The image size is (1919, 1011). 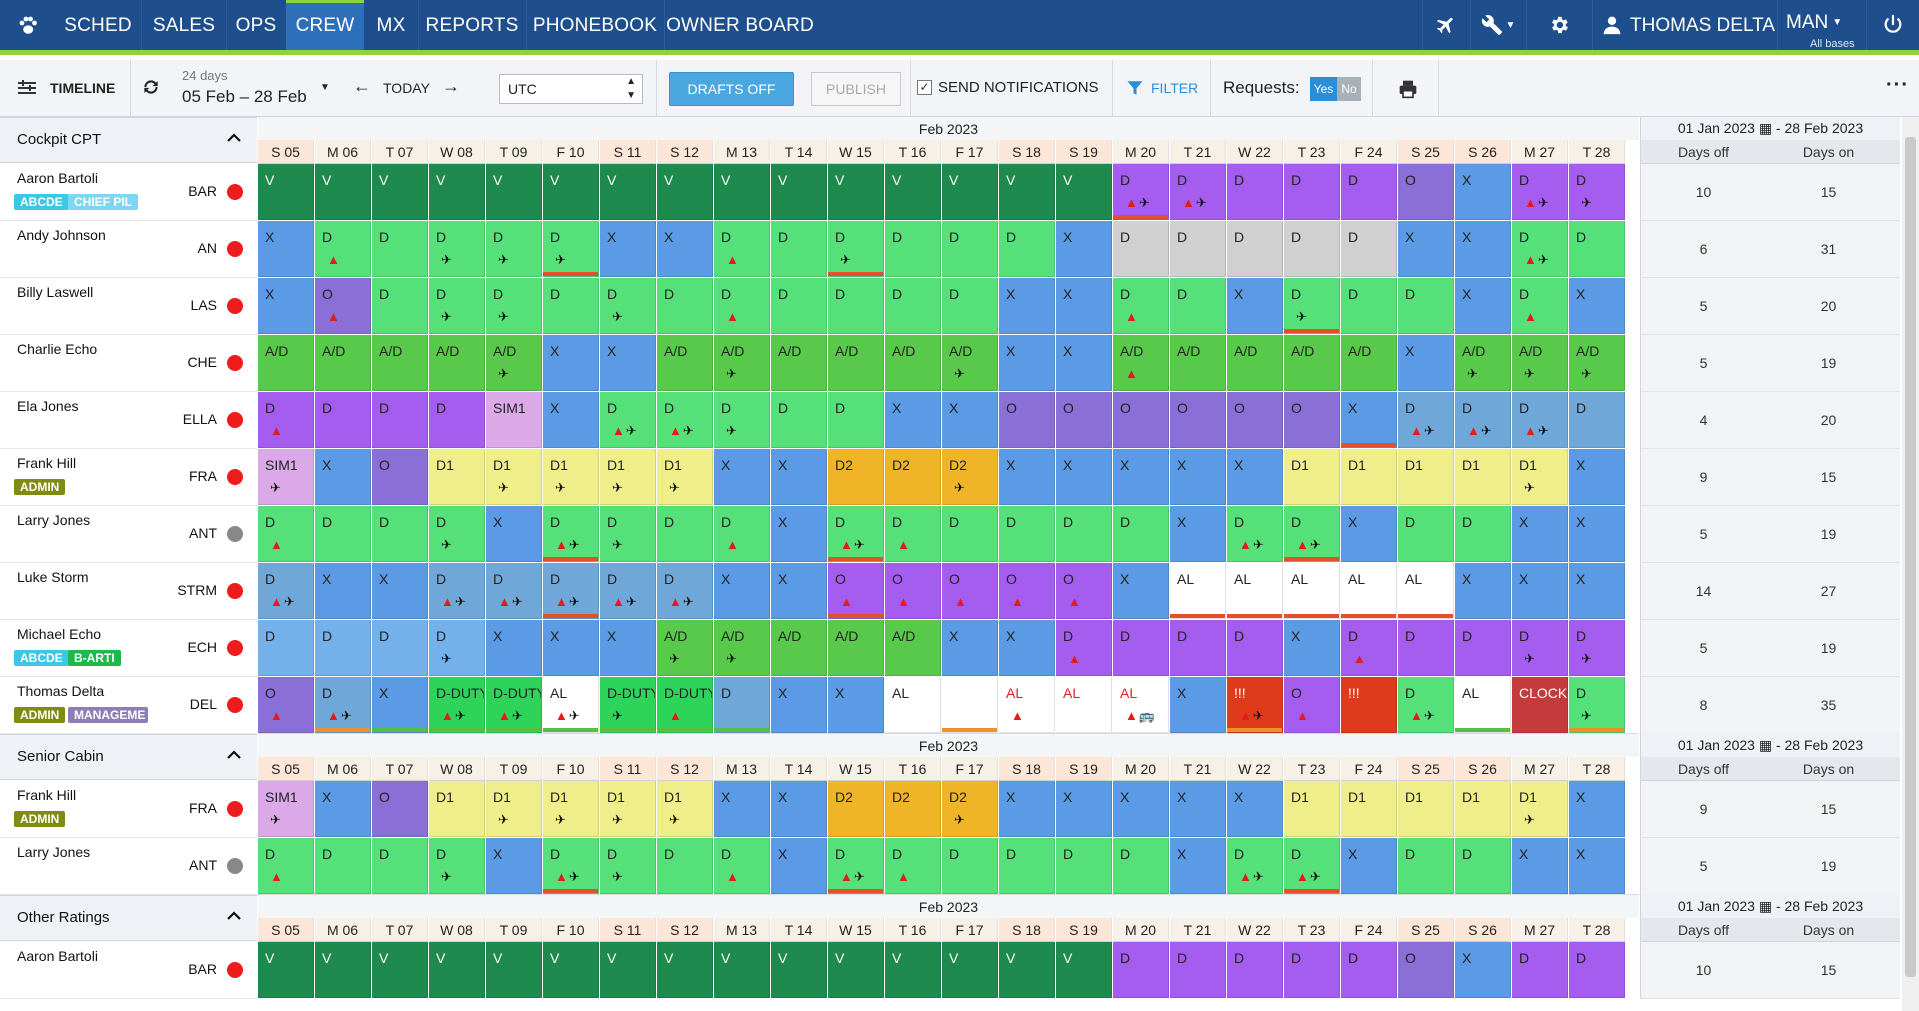 I want to click on nav-sales: SALES, so click(x=184, y=25).